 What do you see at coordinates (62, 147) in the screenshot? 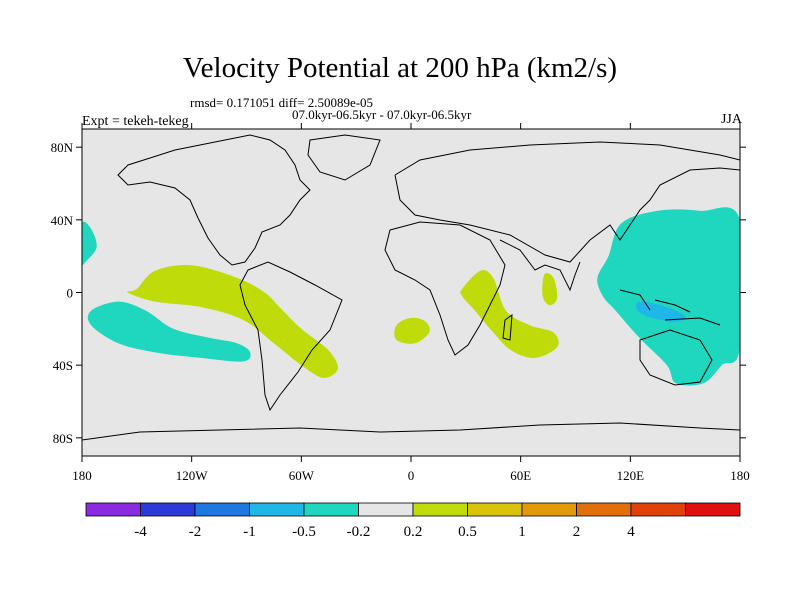
I see `y-tick-label: 80N` at bounding box center [62, 147].